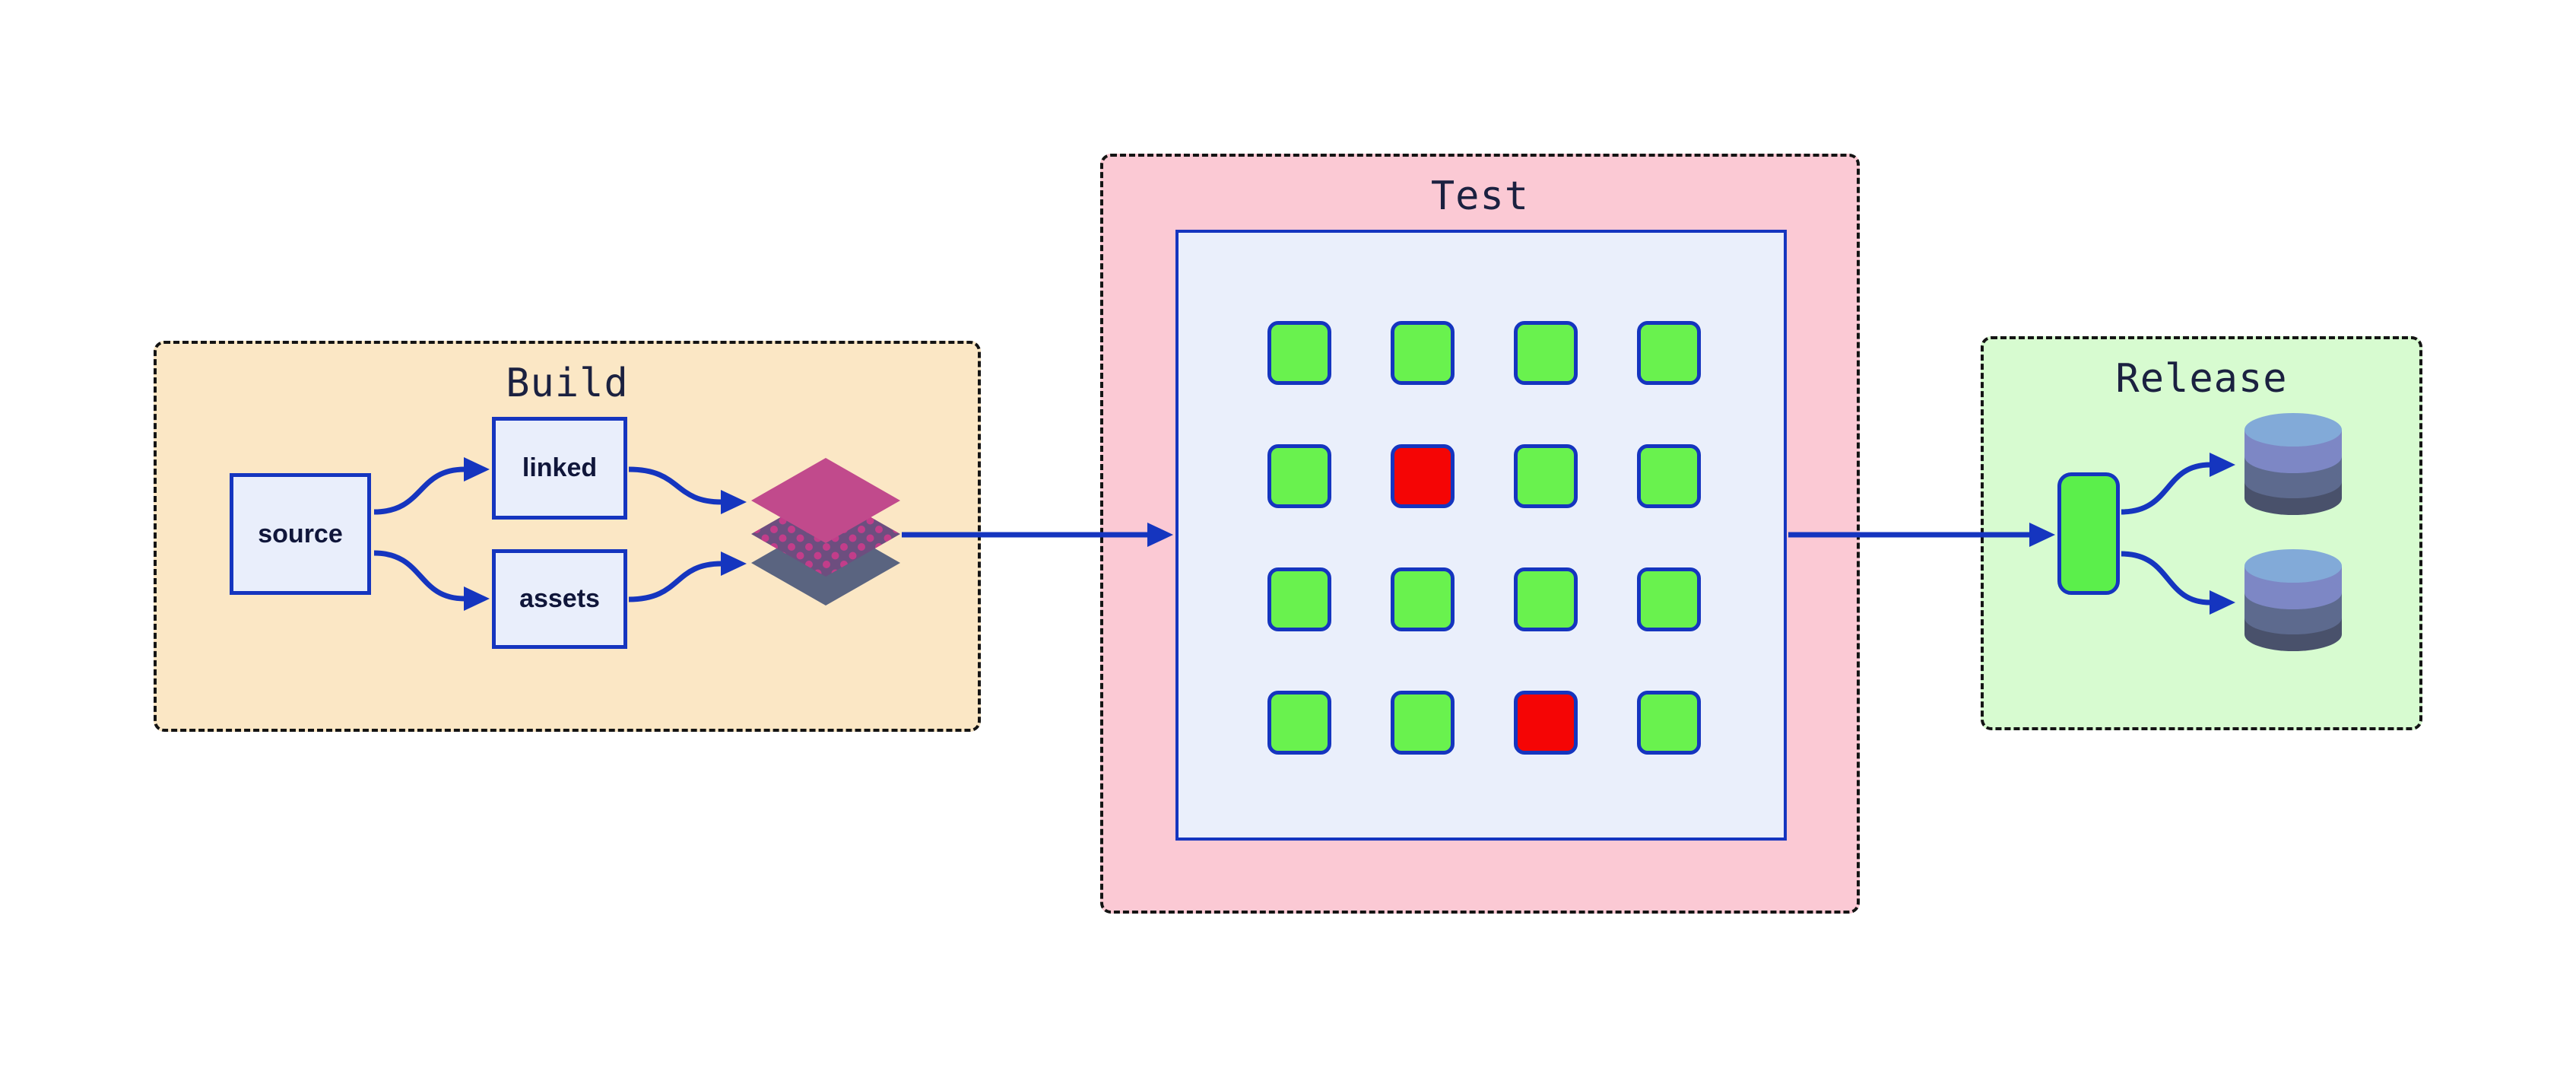 The width and height of the screenshot is (2576, 1068). Describe the element at coordinates (2202, 379) in the screenshot. I see `release-title: Release` at that location.